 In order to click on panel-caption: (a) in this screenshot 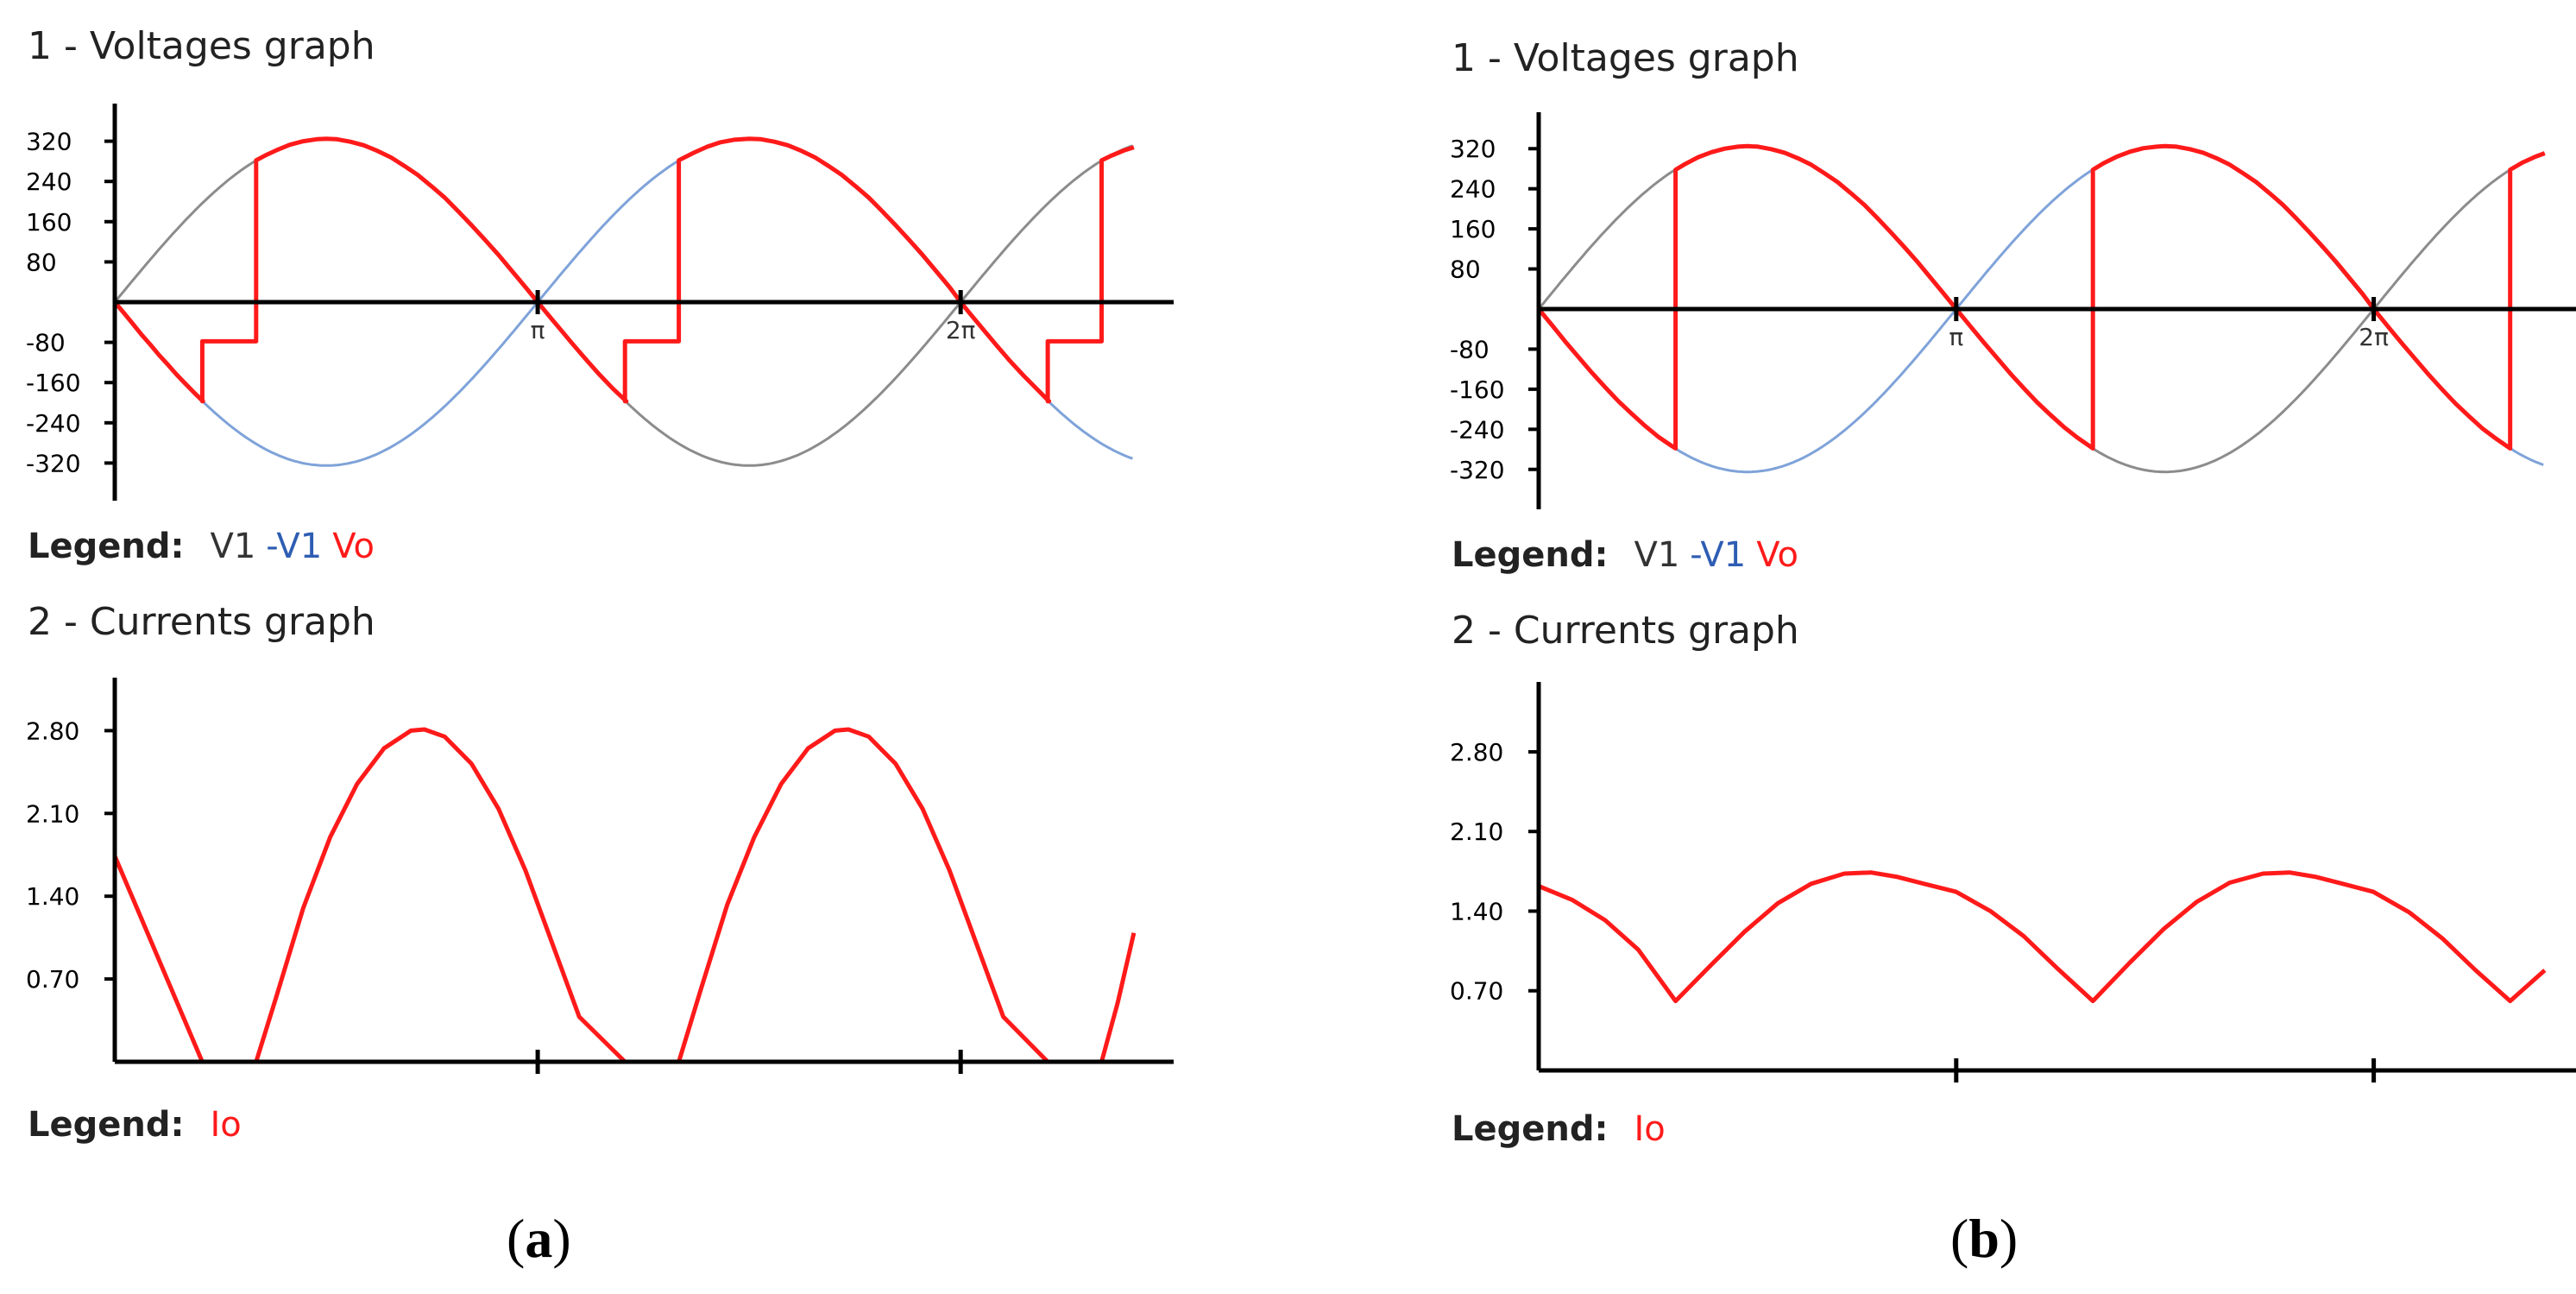, I will do `click(539, 1238)`.